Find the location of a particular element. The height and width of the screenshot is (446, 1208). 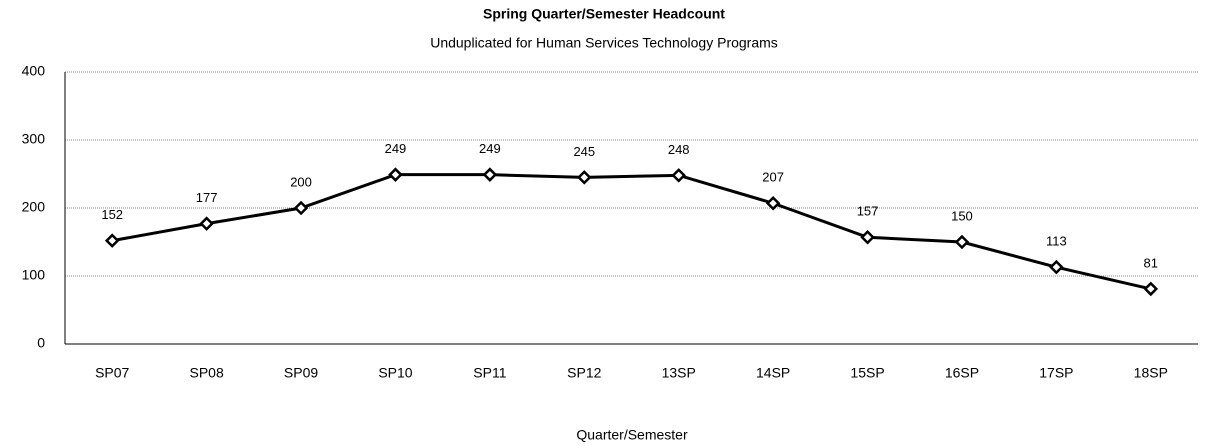

data-label: 207 is located at coordinates (773, 177).